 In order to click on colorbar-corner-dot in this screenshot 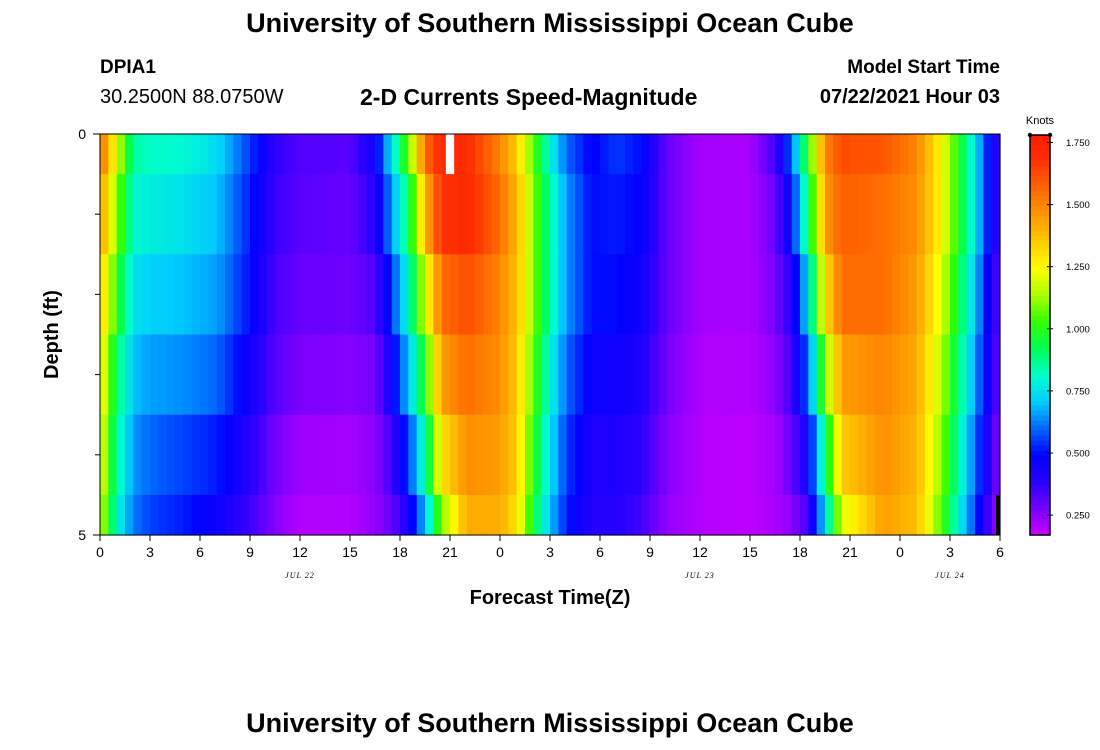, I will do `click(1050, 135)`.